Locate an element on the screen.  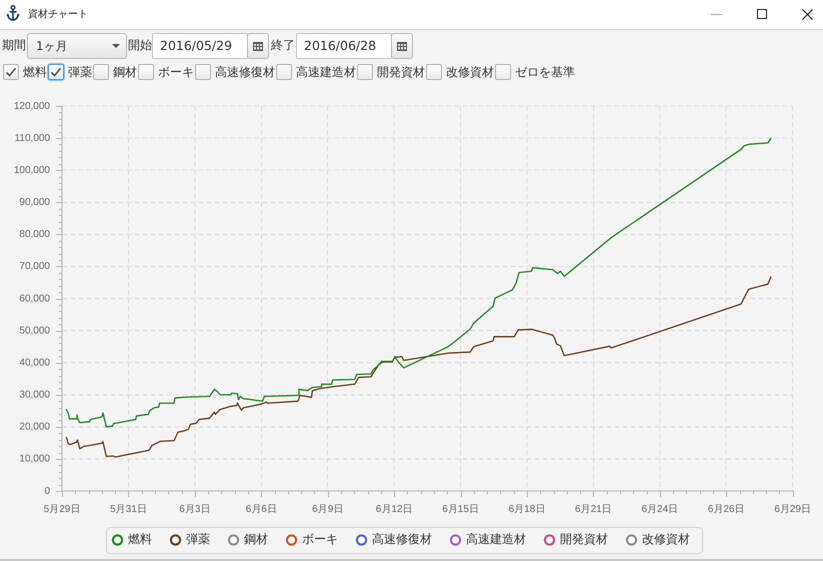
text: 高速建造材 is located at coordinates (326, 72).